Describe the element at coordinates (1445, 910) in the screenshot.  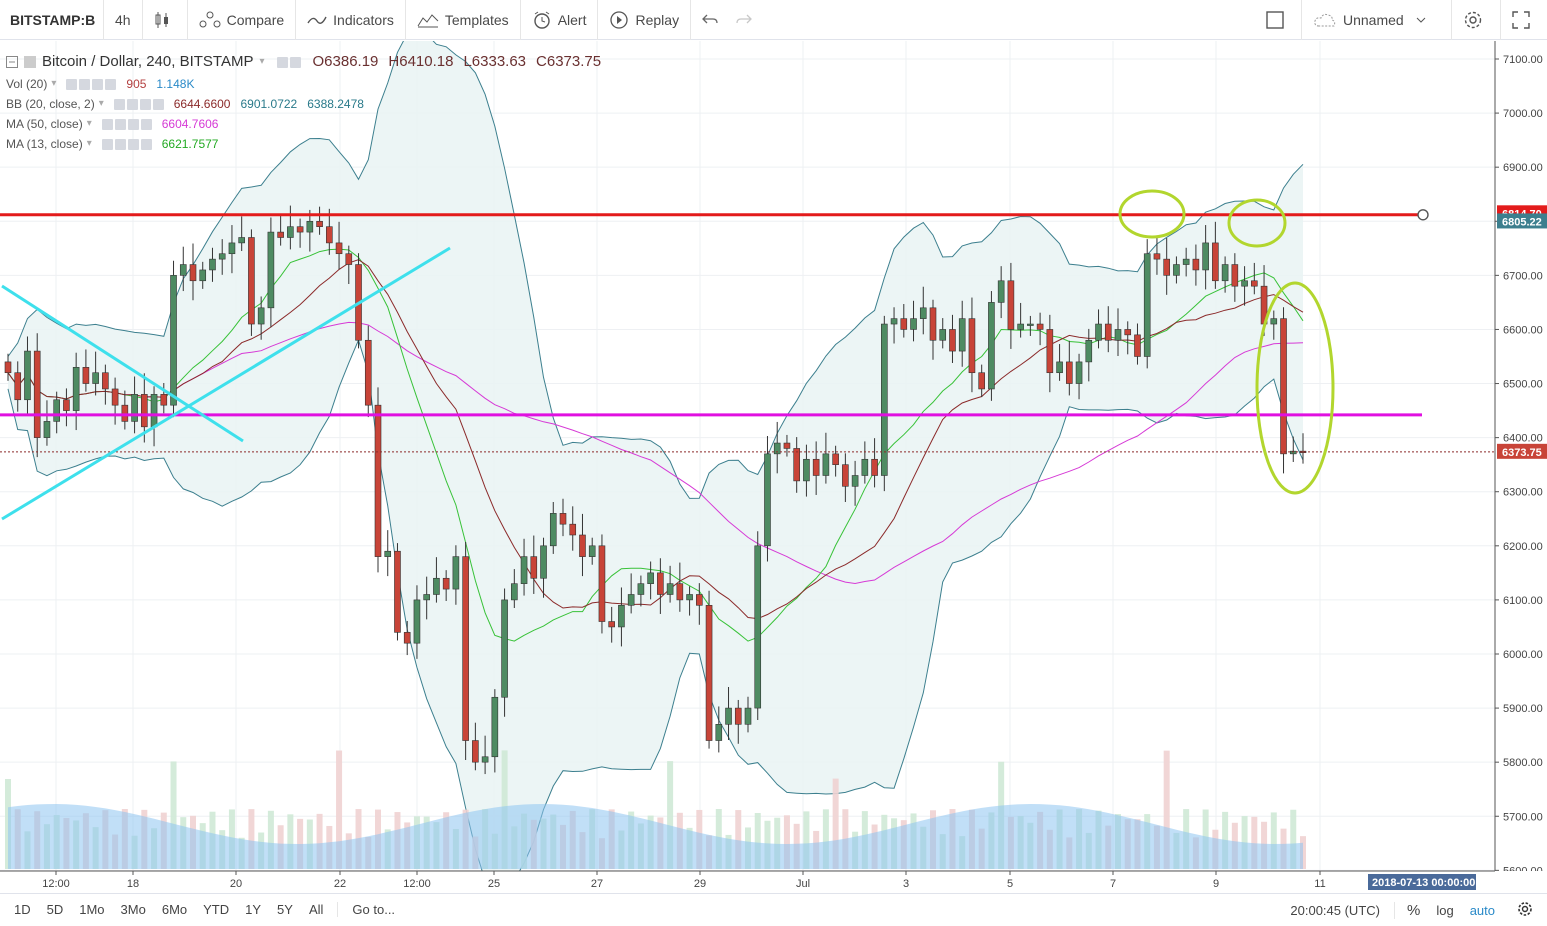
I see `log-toggle: log` at that location.